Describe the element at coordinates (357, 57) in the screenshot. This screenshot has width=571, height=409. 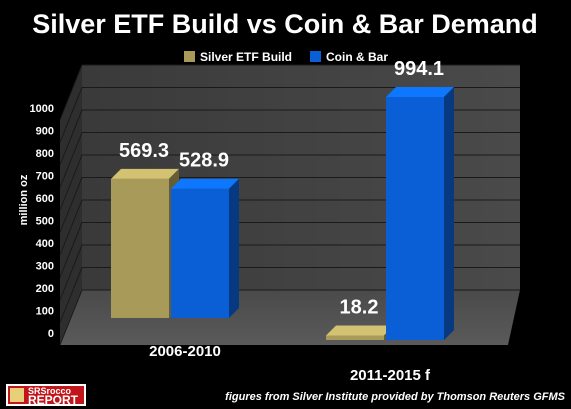
I see `legend-label-coin-bar: Coin & Bar` at that location.